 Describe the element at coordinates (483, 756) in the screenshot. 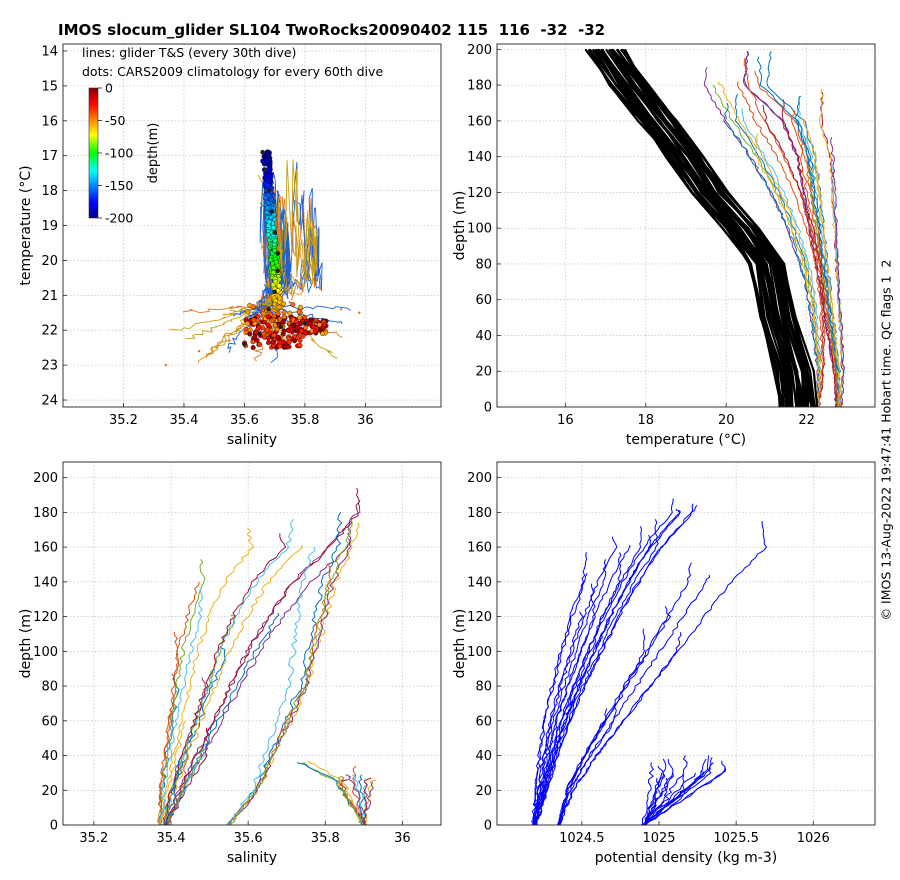

I see `dens-ytick-label: 40` at that location.